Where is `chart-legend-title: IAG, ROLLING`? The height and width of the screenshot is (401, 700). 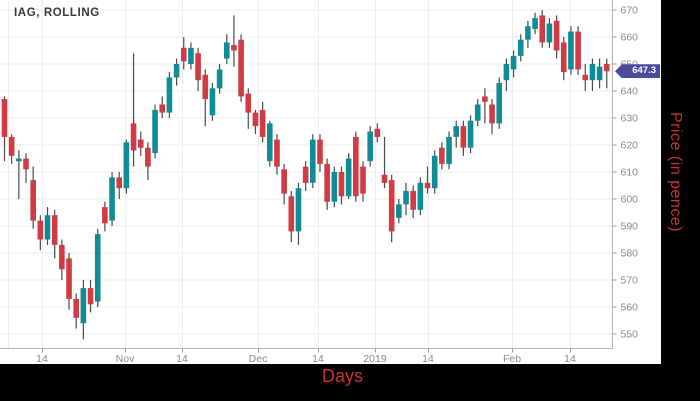
chart-legend-title: IAG, ROLLING is located at coordinates (57, 13).